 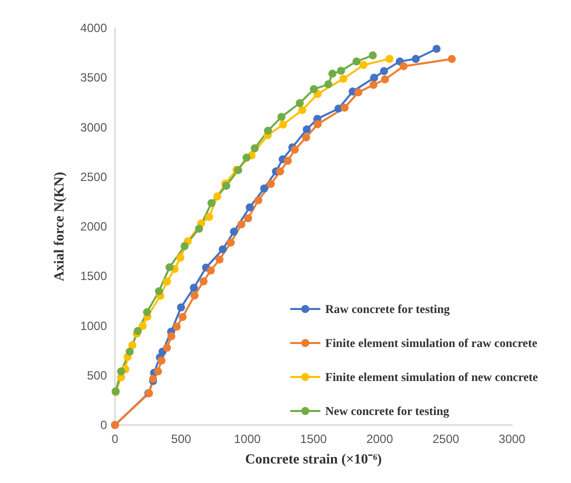 What do you see at coordinates (446, 439) in the screenshot?
I see `x-tick-label: 2500` at bounding box center [446, 439].